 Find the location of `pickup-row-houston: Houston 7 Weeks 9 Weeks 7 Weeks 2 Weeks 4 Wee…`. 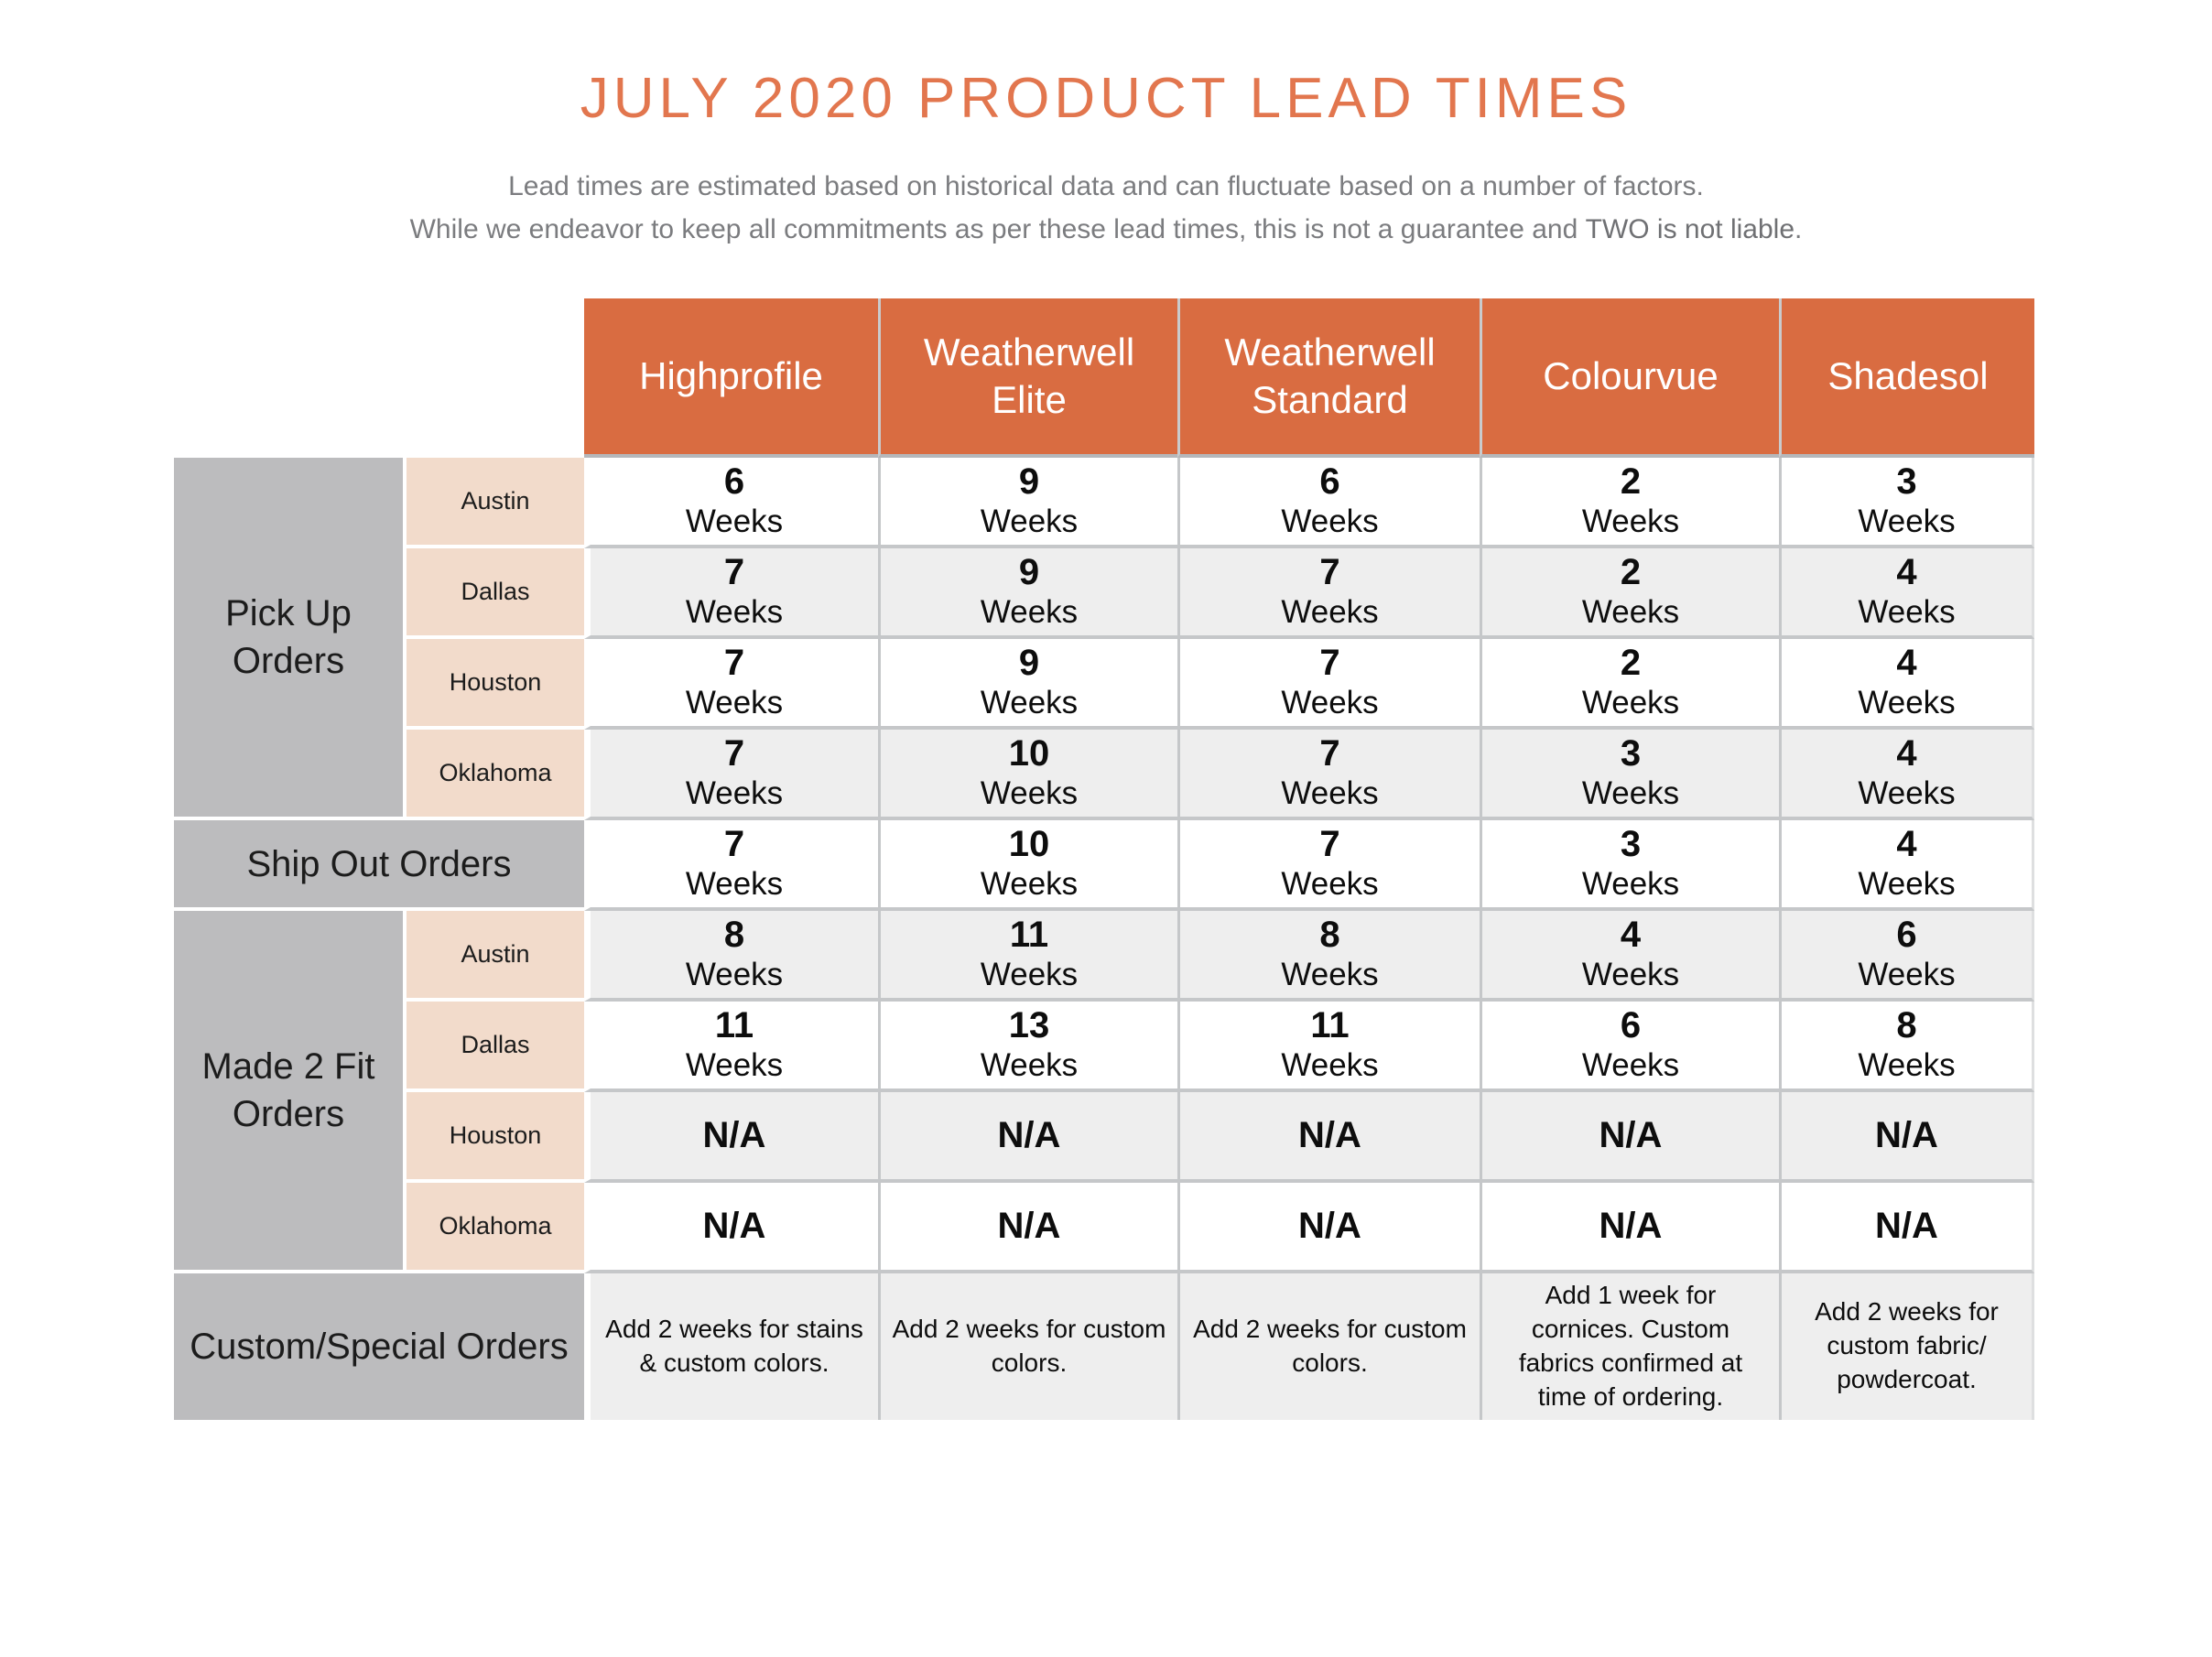

pickup-row-houston: Houston 7 Weeks 9 Weeks 7 Weeks 2 Weeks 4 Wee… is located at coordinates (1104, 684).